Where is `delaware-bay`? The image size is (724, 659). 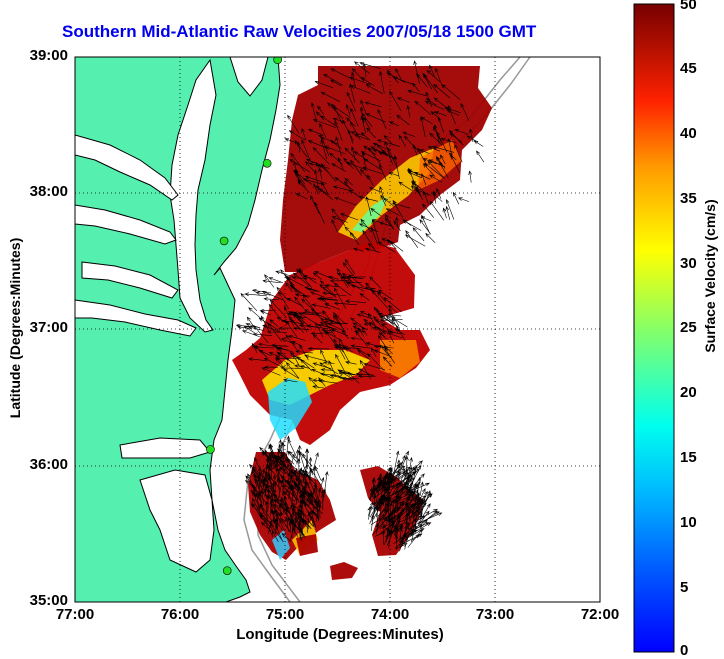
delaware-bay is located at coordinates (249, 77).